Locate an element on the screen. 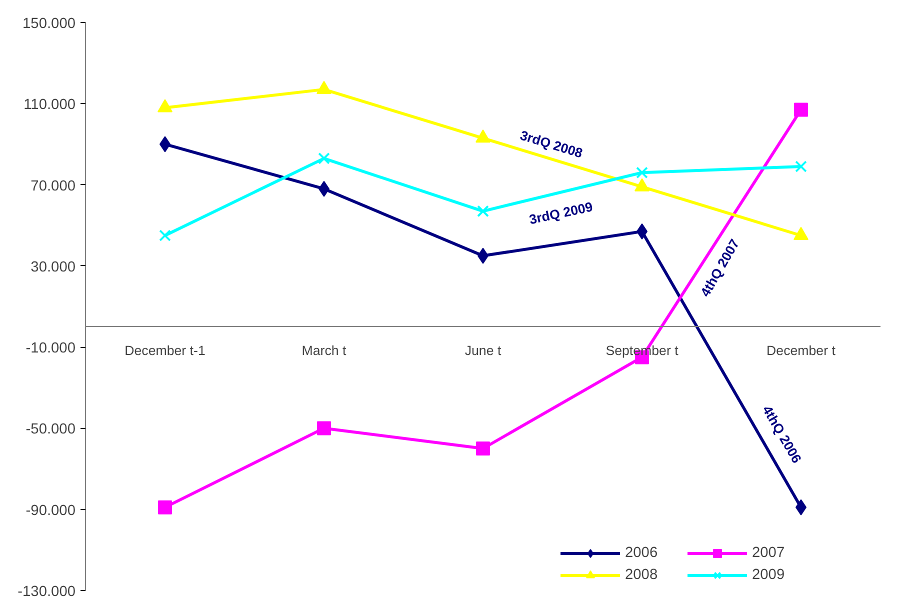  y-tick-label: -130.000 is located at coordinates (47, 592).